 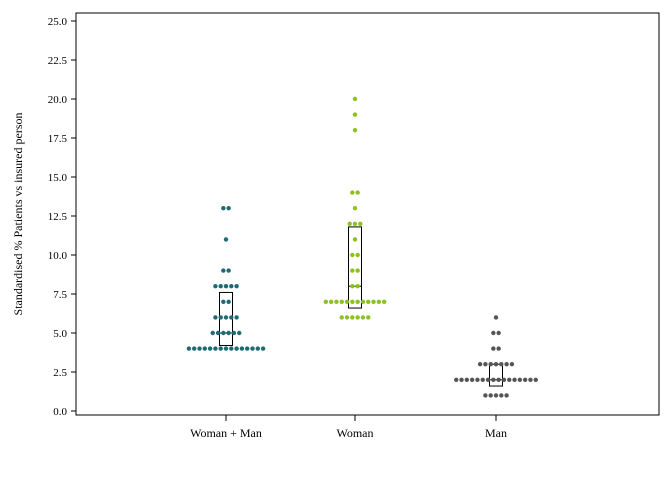 I want to click on box-iqr, so click(x=496, y=375).